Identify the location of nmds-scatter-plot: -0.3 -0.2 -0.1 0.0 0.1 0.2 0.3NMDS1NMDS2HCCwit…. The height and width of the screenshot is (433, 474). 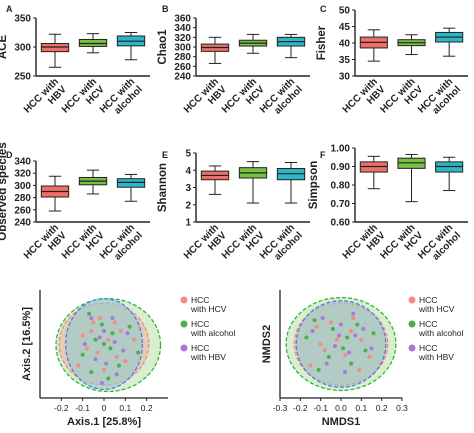
(362, 359).